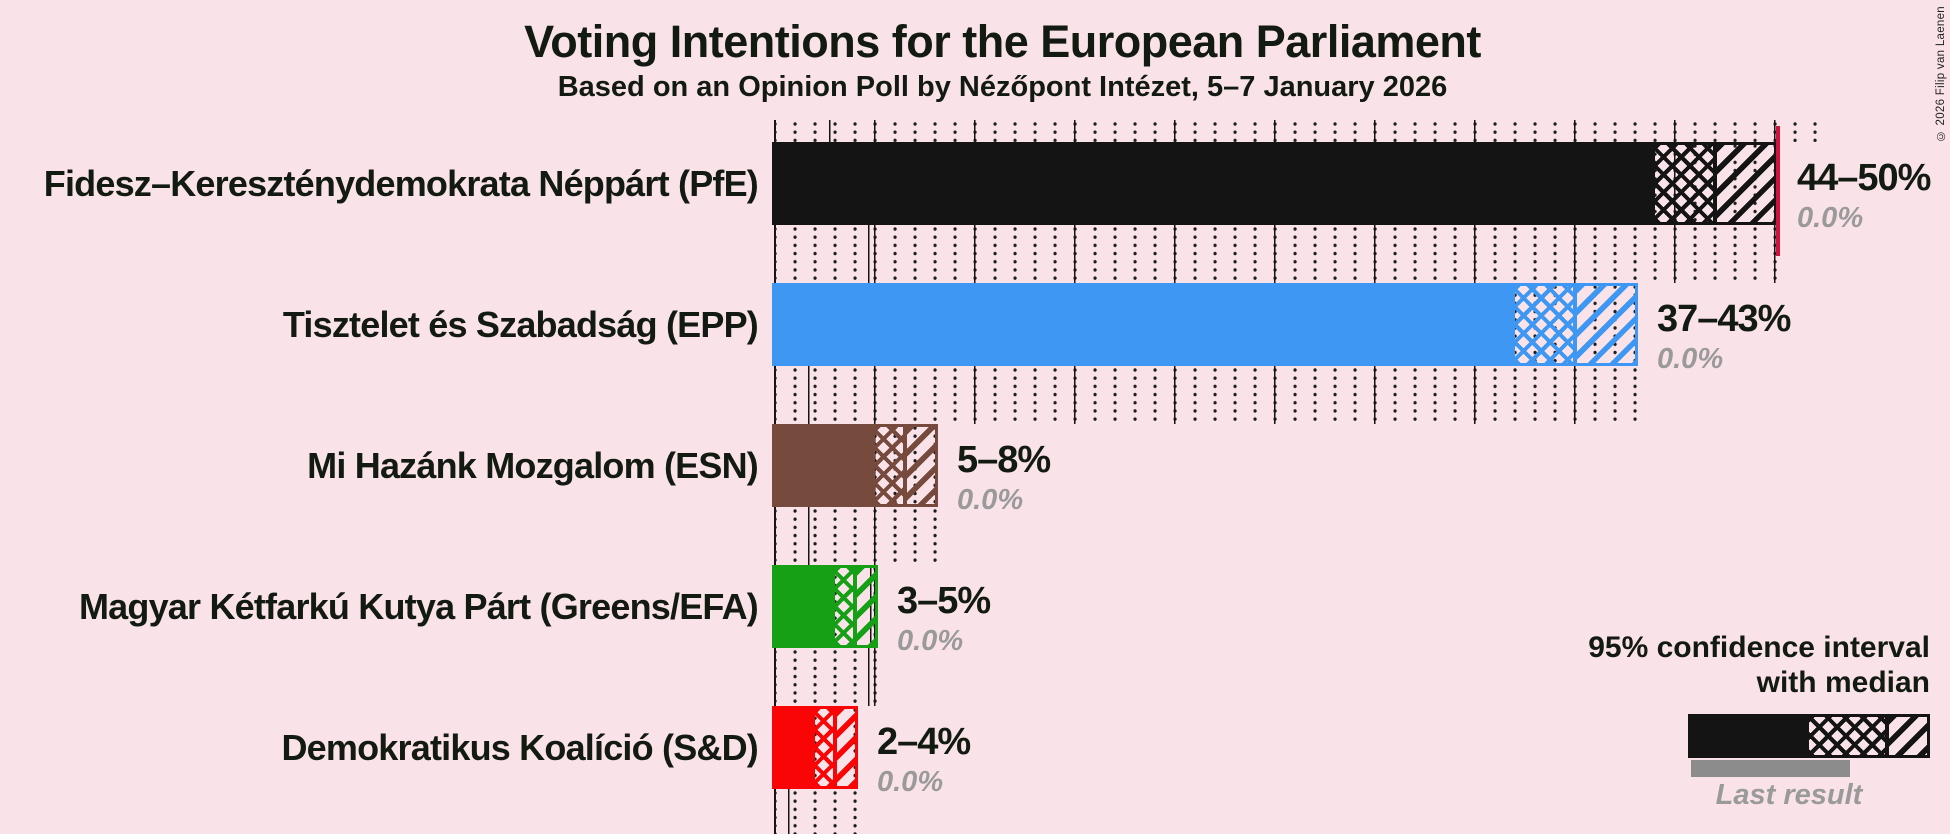 The width and height of the screenshot is (1950, 834). I want to click on ci-range-label: 37–43%, so click(1724, 319).